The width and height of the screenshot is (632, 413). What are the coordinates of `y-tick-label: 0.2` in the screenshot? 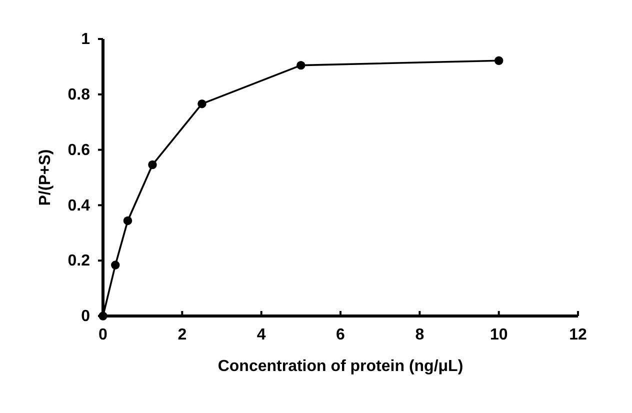 It's located at (79, 261).